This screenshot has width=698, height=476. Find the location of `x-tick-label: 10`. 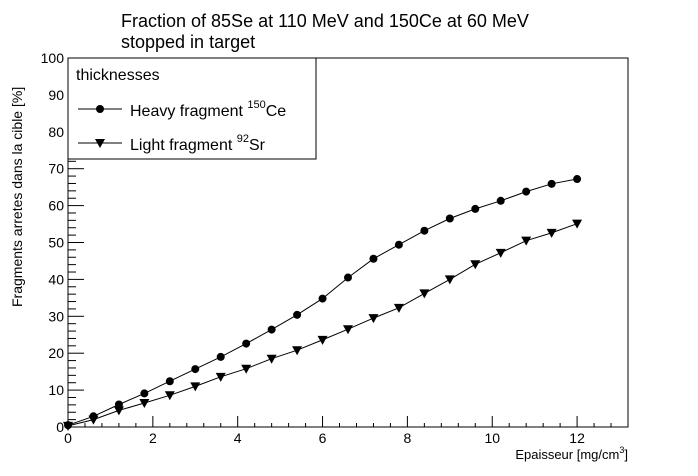

x-tick-label: 10 is located at coordinates (492, 438).